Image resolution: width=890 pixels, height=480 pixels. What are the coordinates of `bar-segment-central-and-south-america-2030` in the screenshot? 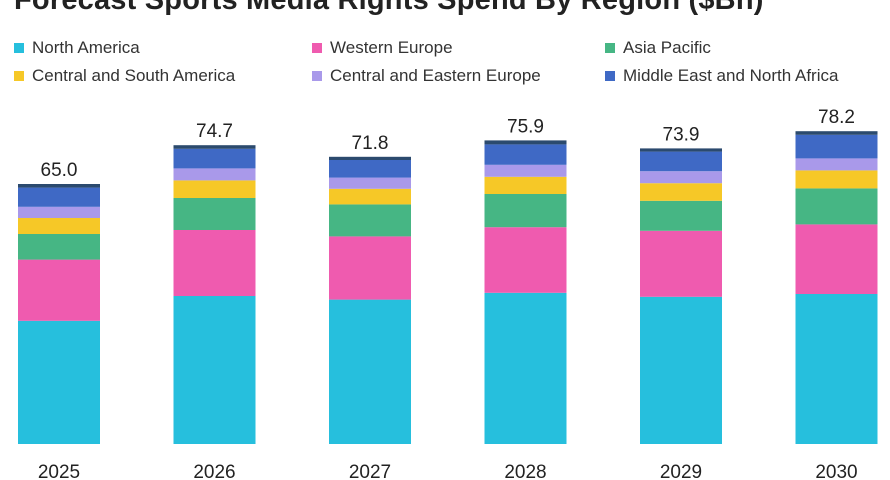 It's located at (836, 179).